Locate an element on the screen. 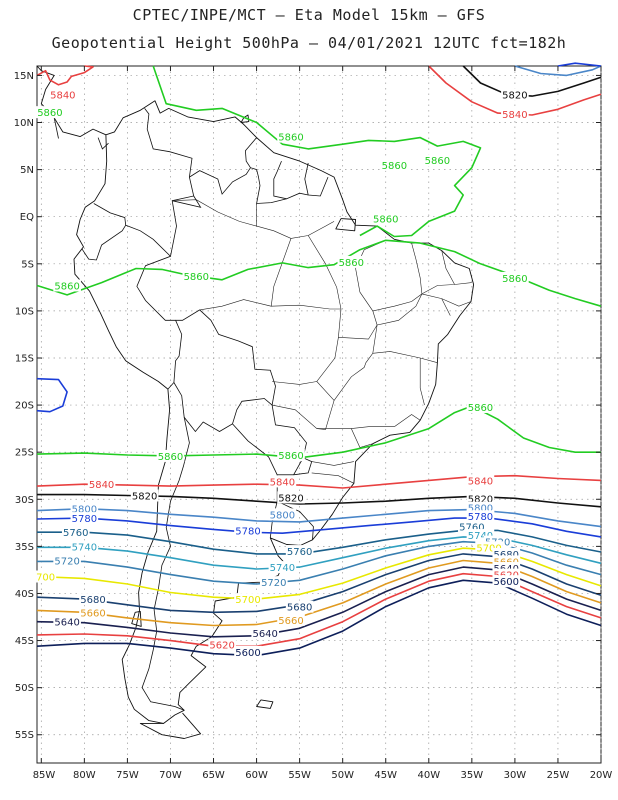 The height and width of the screenshot is (800, 618). lon-label: 85W is located at coordinates (44, 775).